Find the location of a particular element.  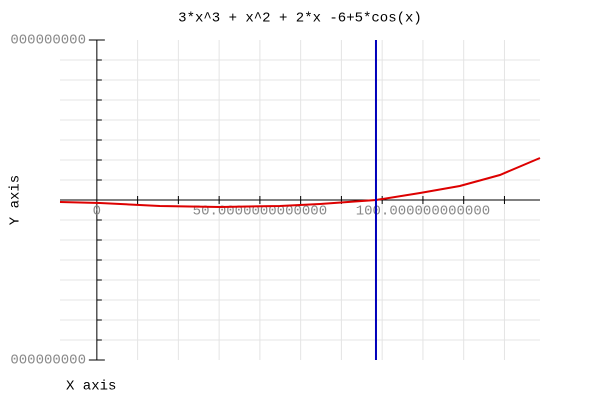

x-tick-label: 100.000000000000 is located at coordinates (423, 212).